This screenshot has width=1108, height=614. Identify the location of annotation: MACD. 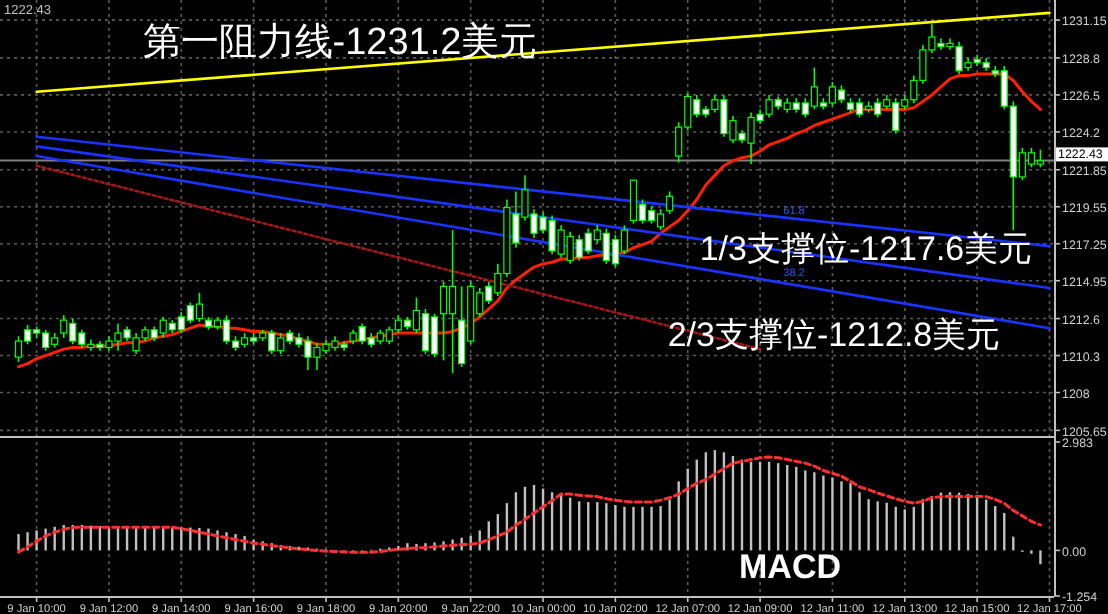
(790, 567).